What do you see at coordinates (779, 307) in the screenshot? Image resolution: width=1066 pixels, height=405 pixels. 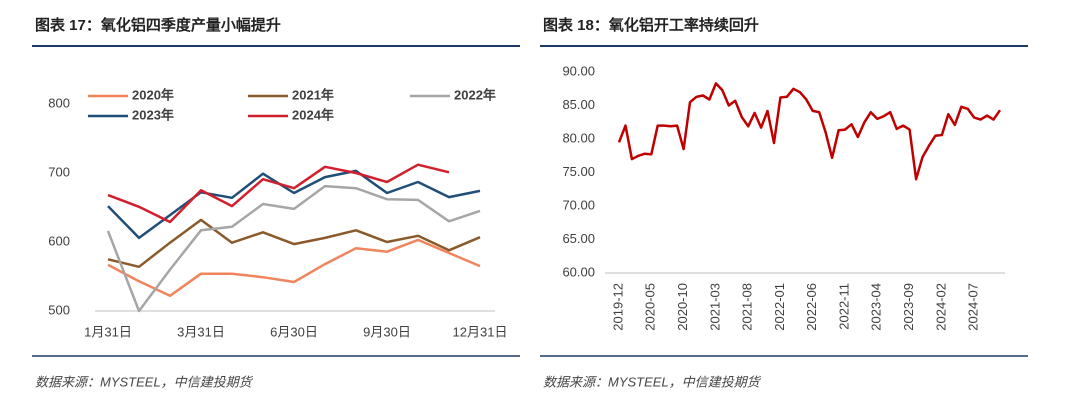 I see `x-tick-label: 2022-01` at bounding box center [779, 307].